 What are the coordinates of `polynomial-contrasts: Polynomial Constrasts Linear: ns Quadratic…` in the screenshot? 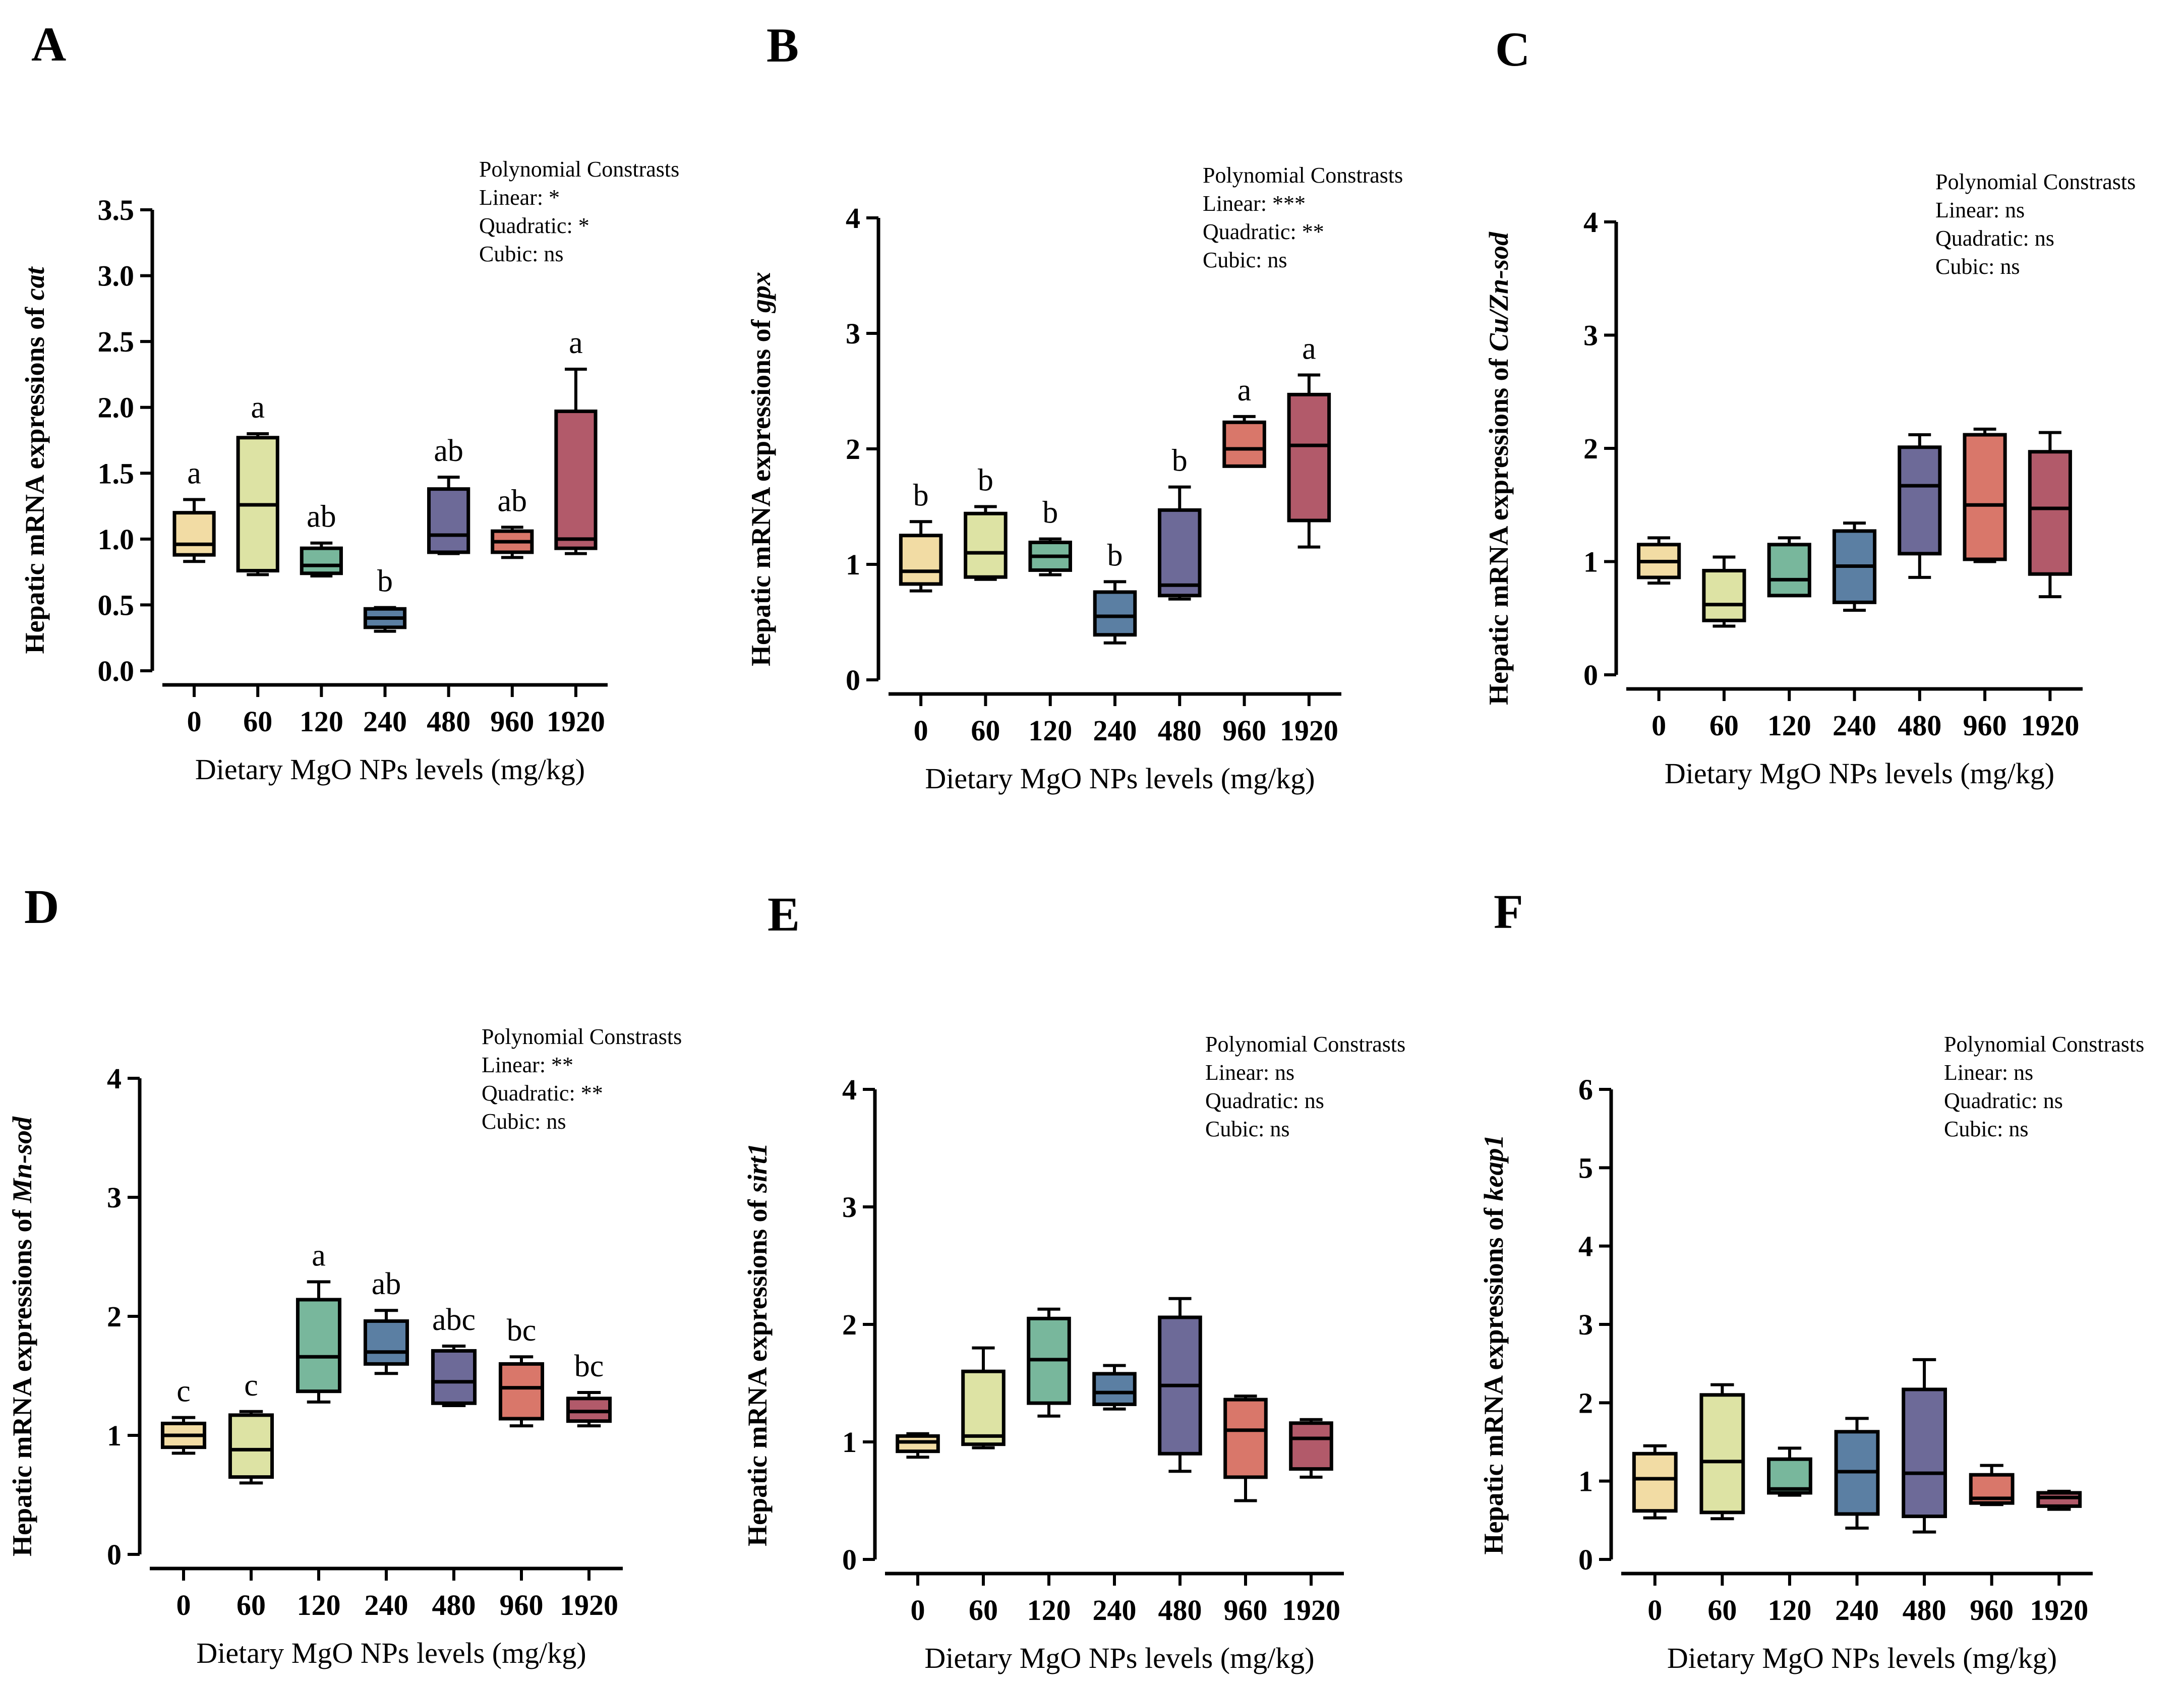 It's located at (1305, 1086).